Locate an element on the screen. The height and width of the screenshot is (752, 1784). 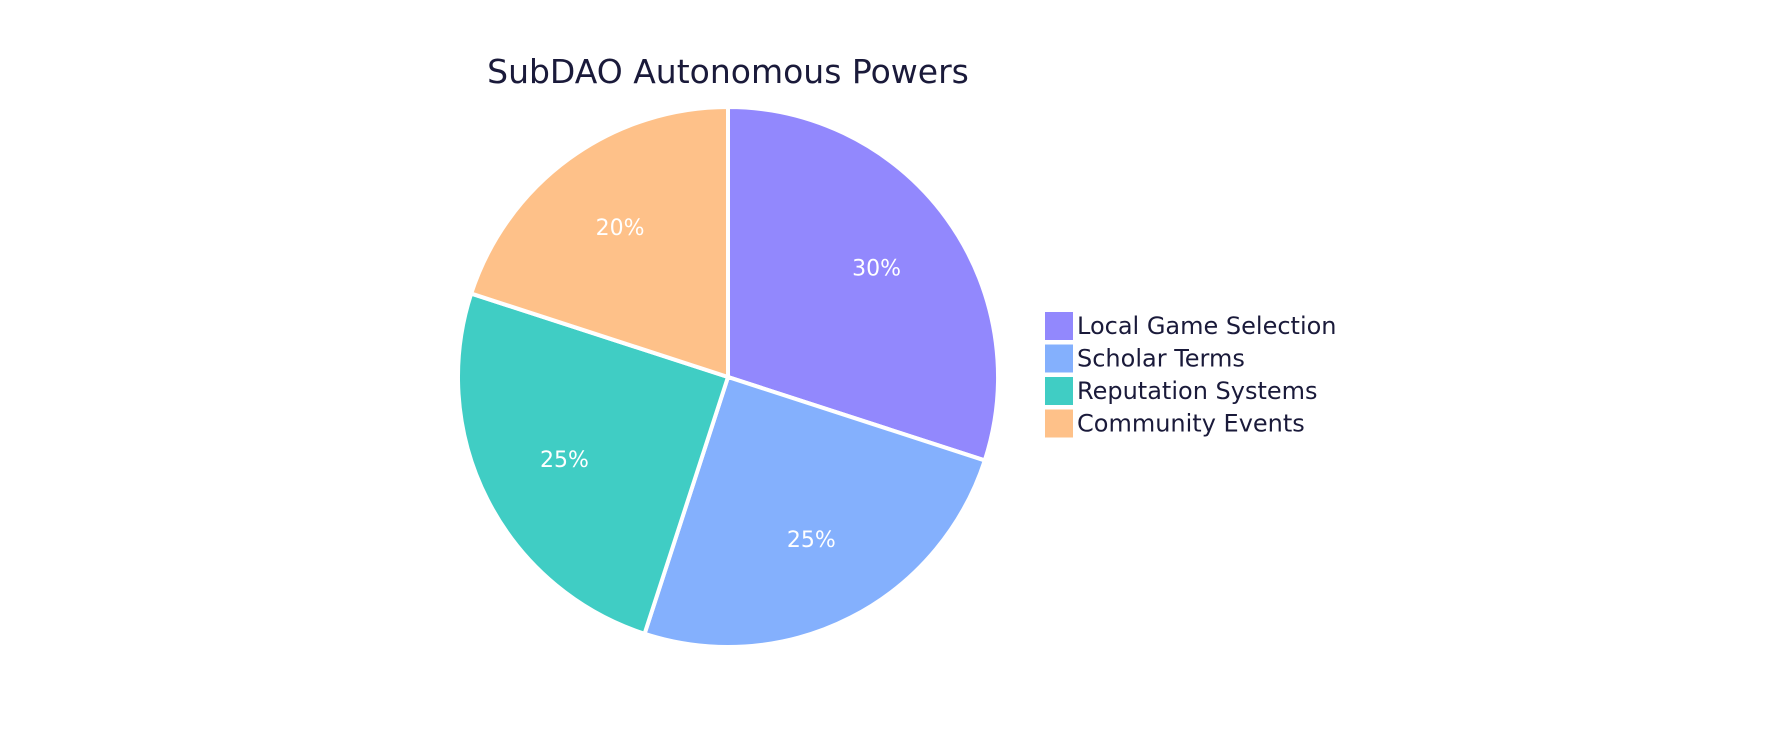
slice-label-scholar-terms: 25% is located at coordinates (811, 540).